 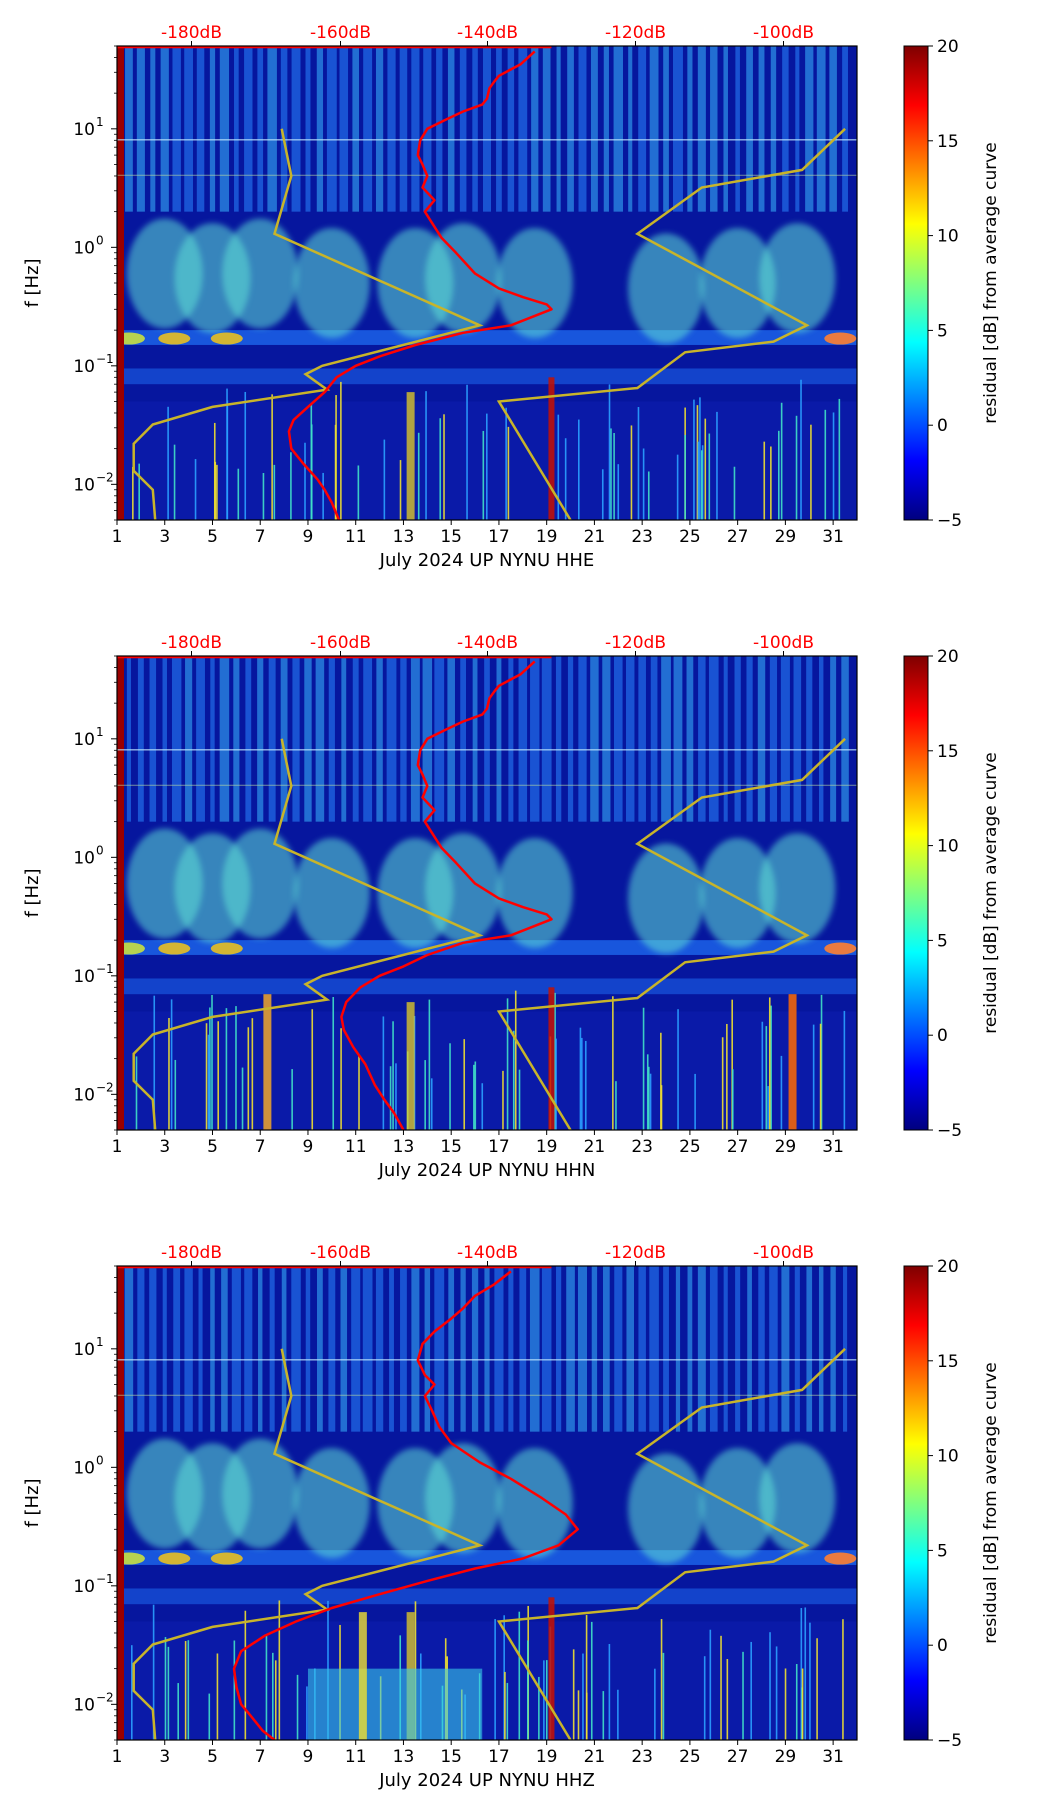 I want to click on x-tick-label: 31, so click(x=833, y=1147).